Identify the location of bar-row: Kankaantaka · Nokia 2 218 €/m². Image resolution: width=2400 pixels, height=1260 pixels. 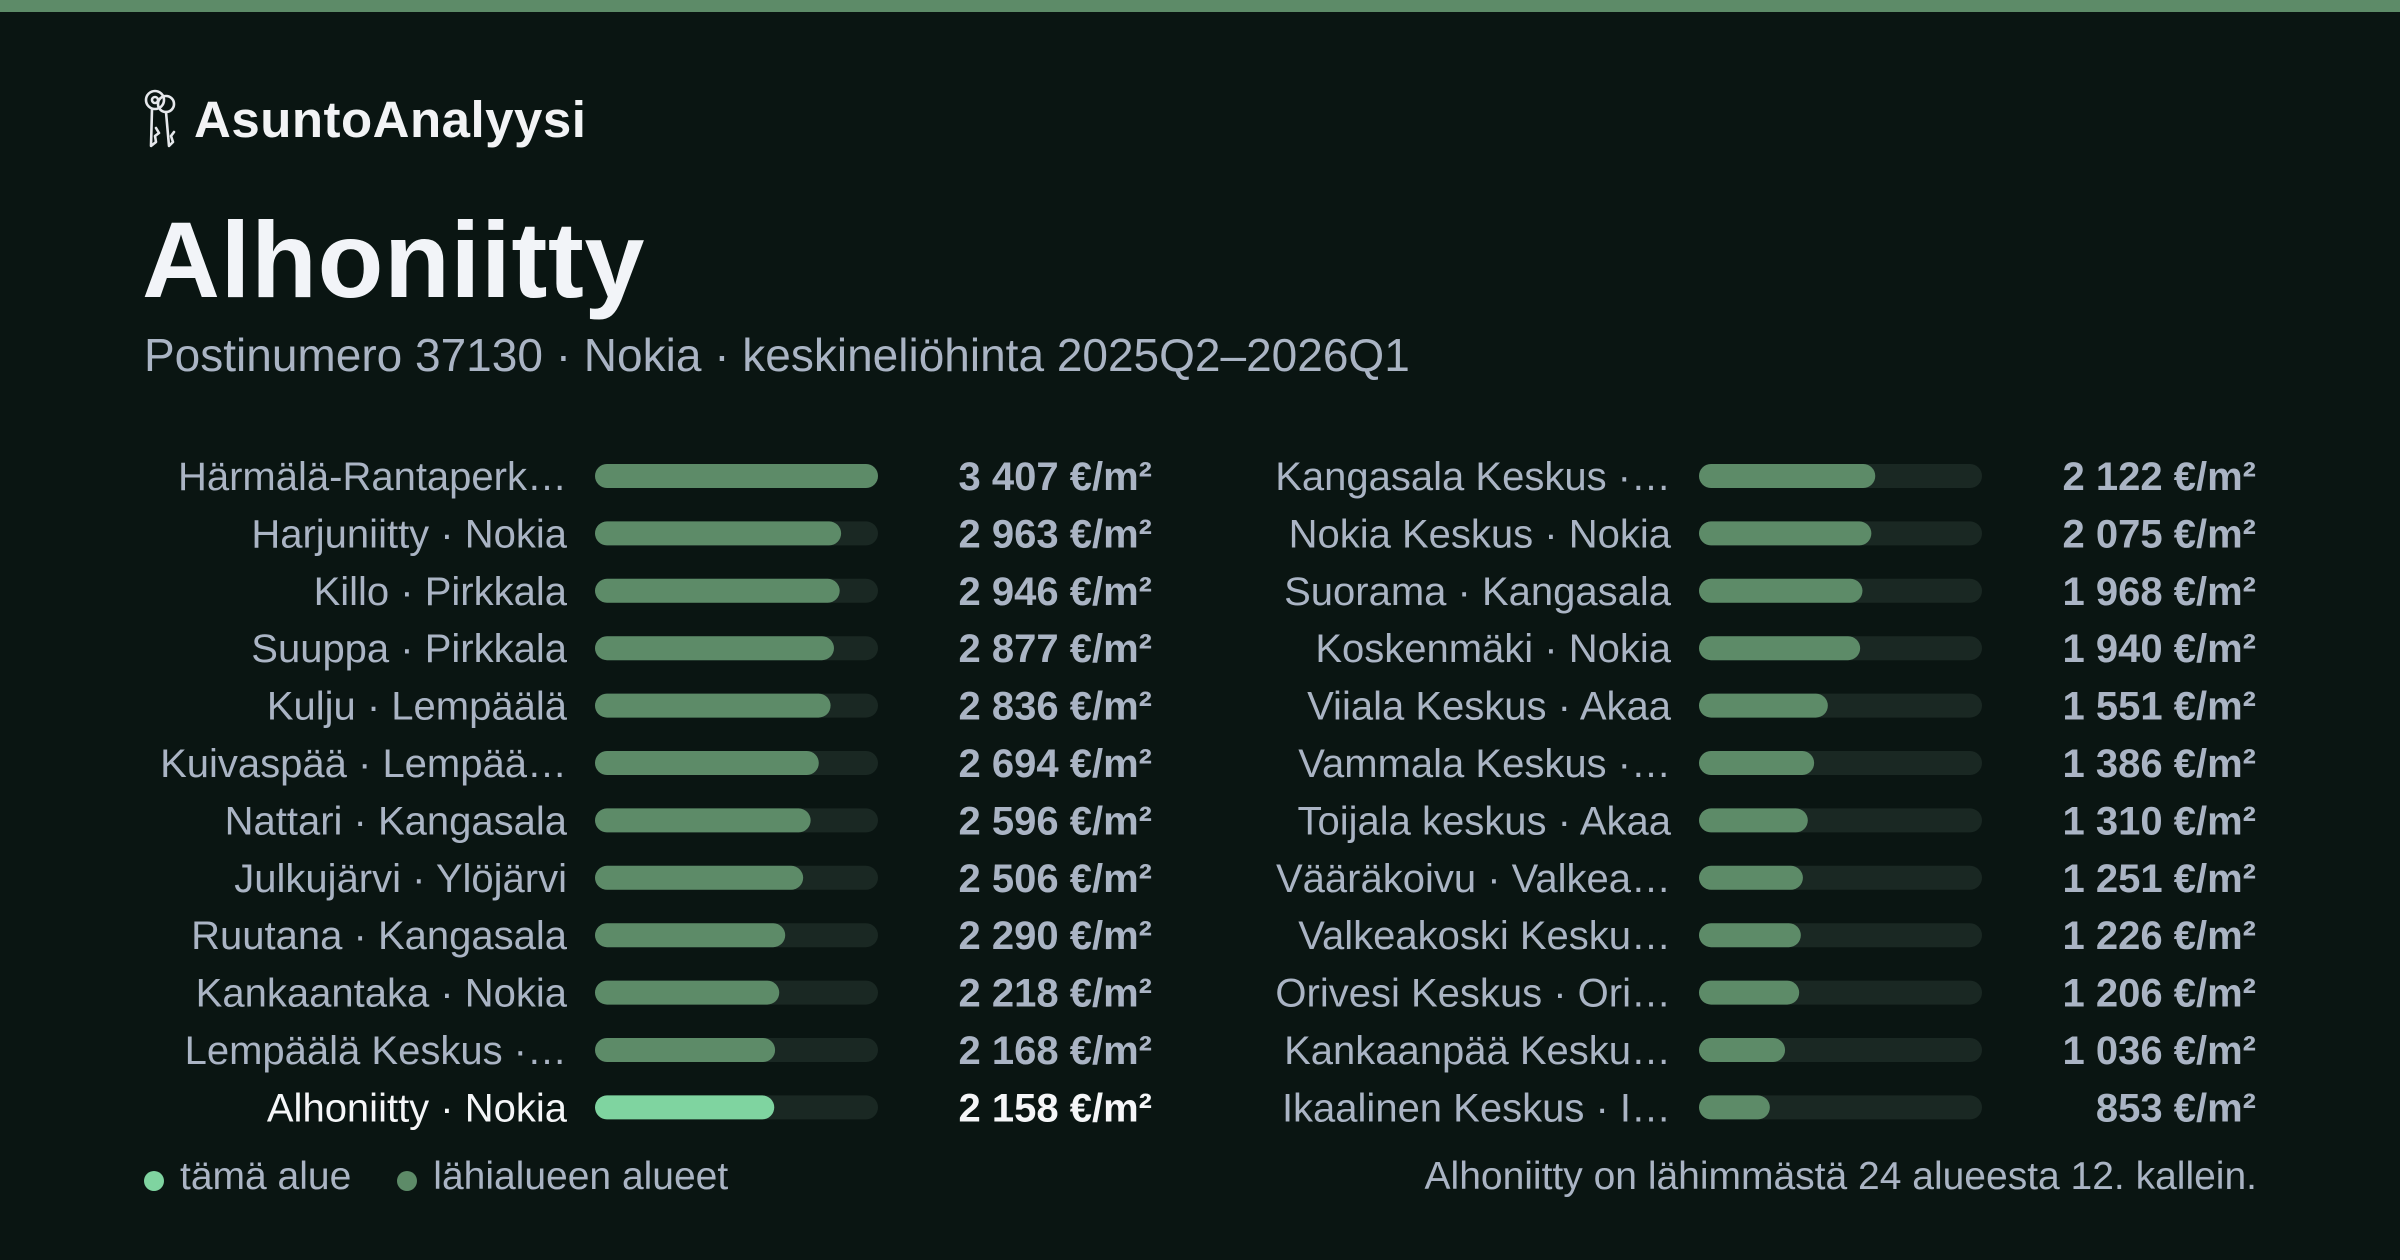
(674, 994).